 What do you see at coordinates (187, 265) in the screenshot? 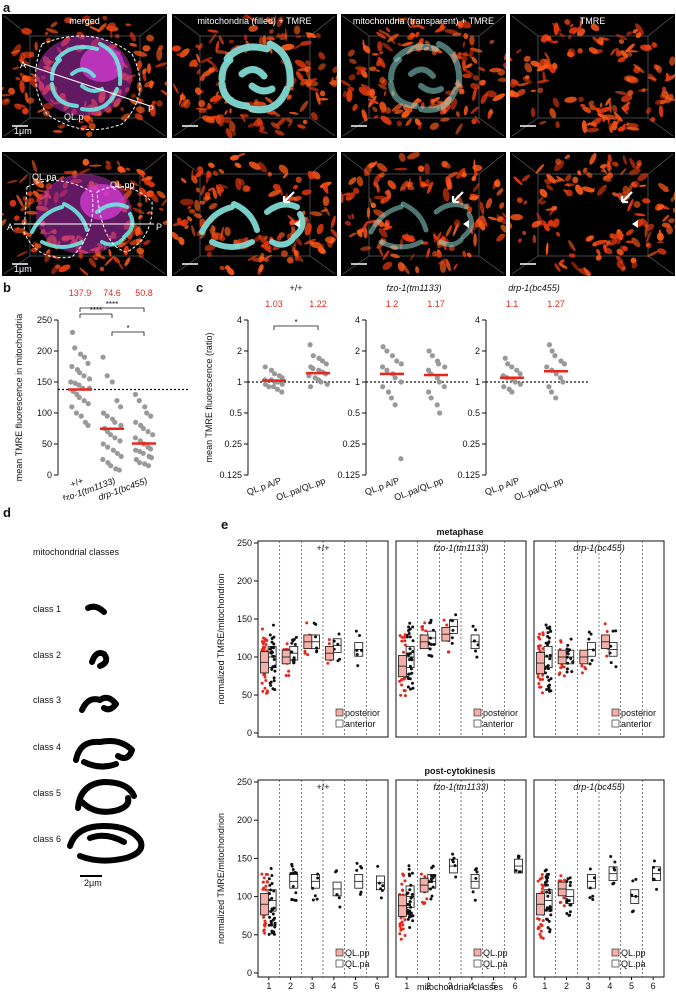
I see `box-edge` at bounding box center [187, 265].